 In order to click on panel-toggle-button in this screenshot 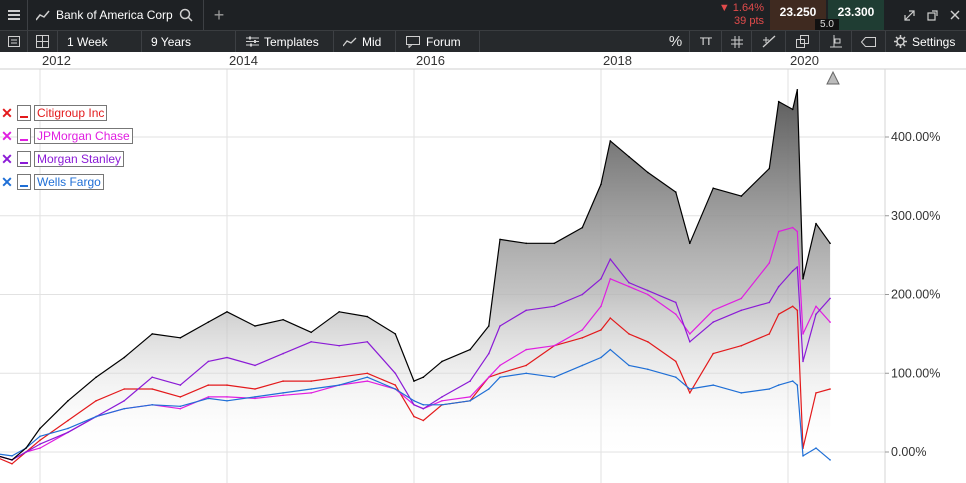, I will do `click(14, 41)`.